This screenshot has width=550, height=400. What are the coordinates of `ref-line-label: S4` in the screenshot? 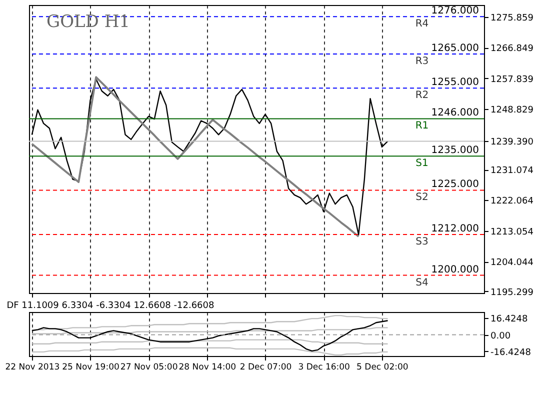 It's located at (422, 282).